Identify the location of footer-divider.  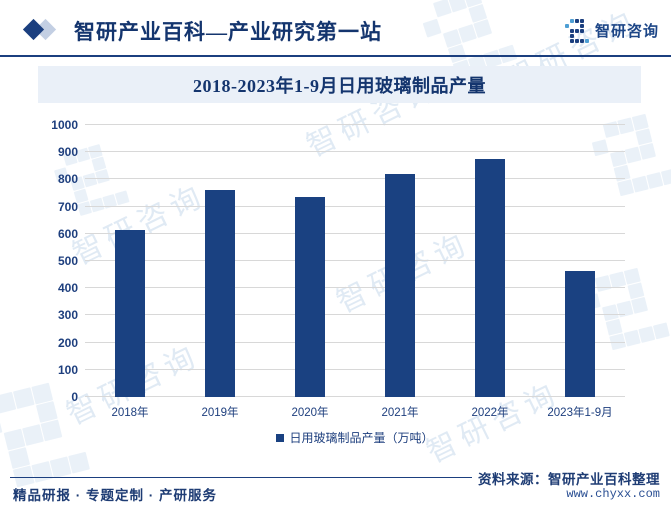
(241, 477).